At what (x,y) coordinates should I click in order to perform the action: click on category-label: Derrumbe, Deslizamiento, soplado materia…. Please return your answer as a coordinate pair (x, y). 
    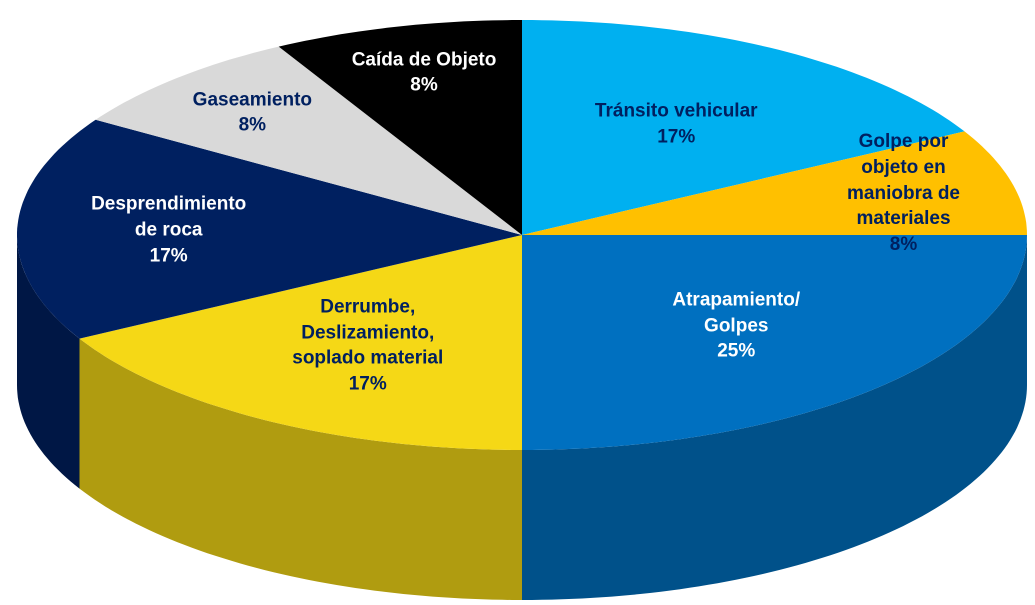
    Looking at the image, I should click on (368, 333).